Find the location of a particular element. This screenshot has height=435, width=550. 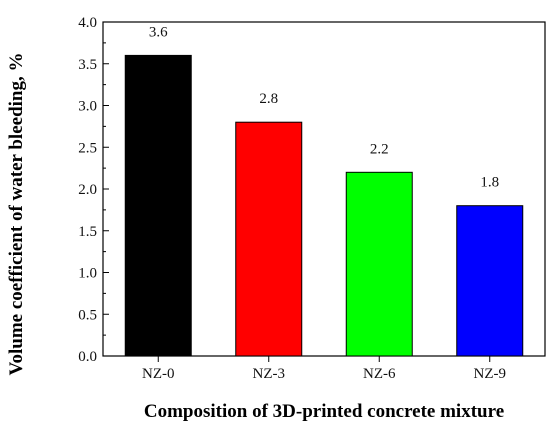

data-label: 2.2 is located at coordinates (379, 149).